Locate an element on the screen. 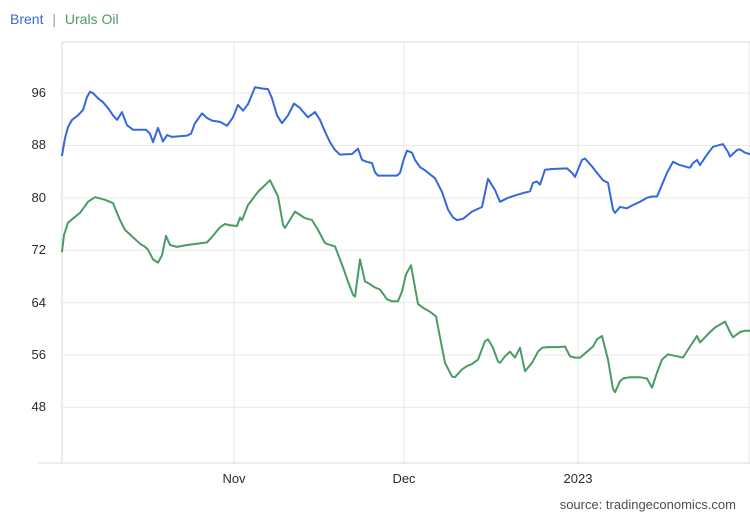  y-axis-tick-label-64: 64 is located at coordinates (38, 302).